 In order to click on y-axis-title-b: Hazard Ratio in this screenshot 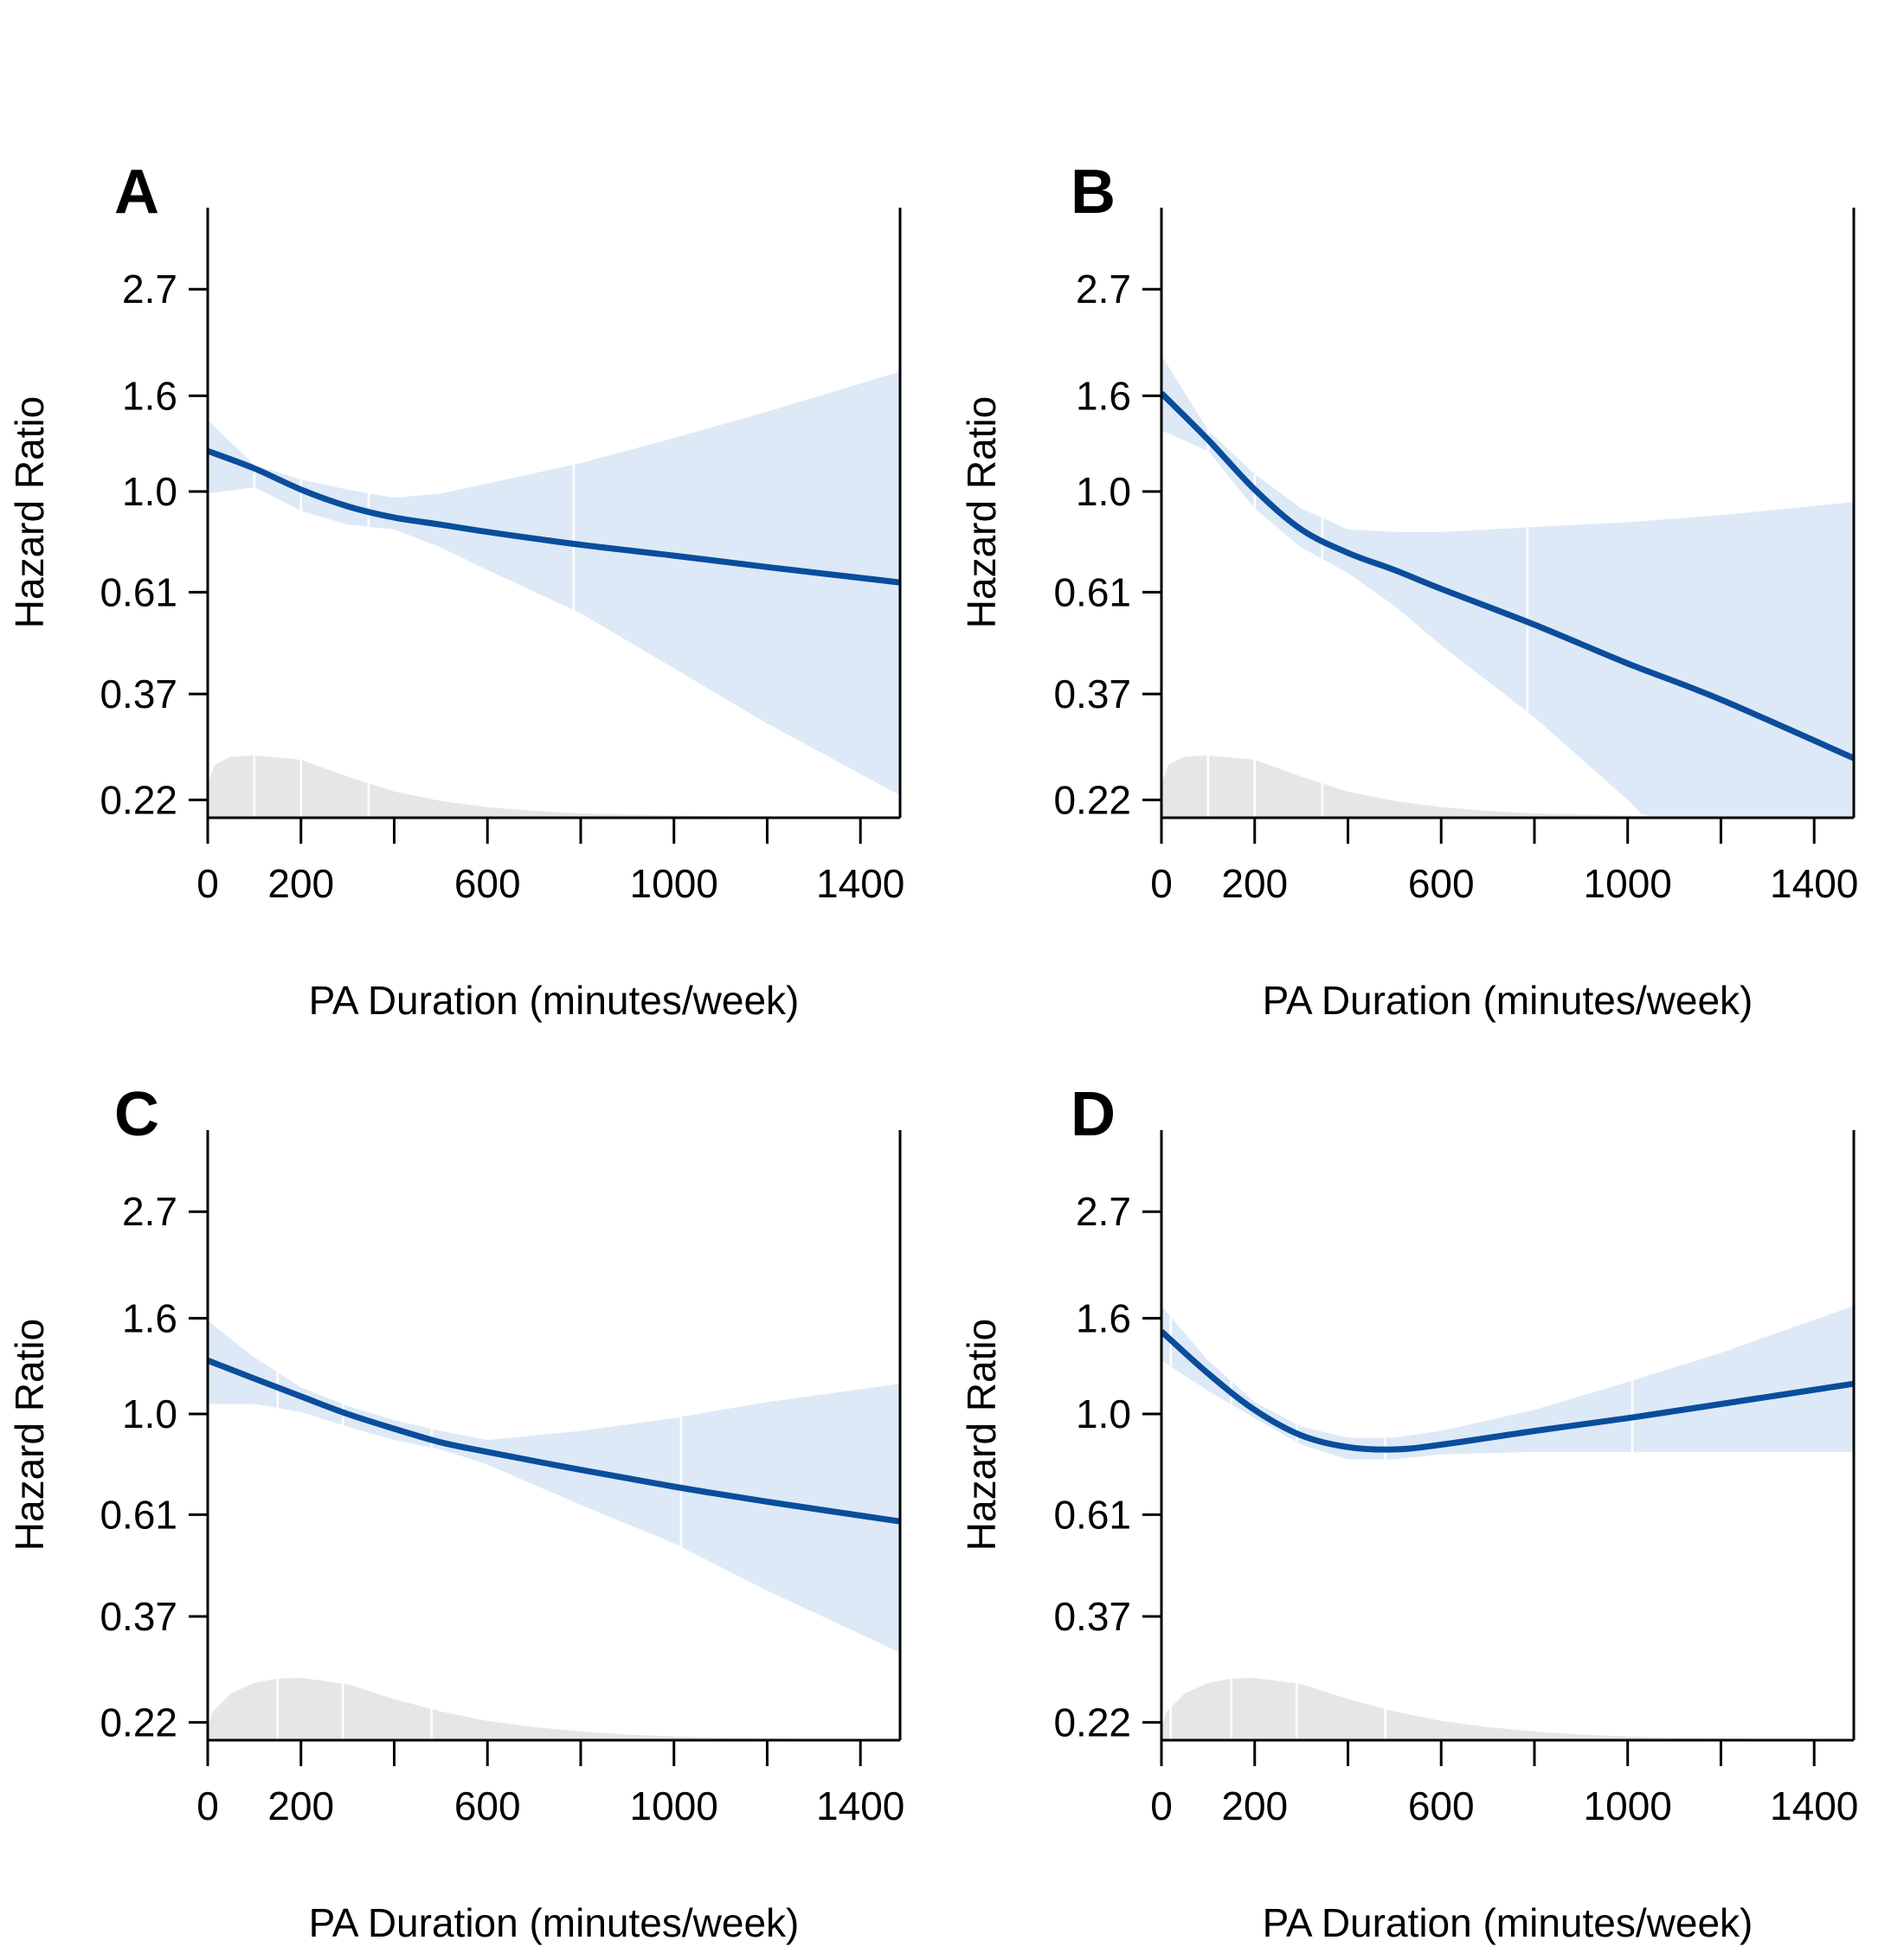, I will do `click(981, 512)`.